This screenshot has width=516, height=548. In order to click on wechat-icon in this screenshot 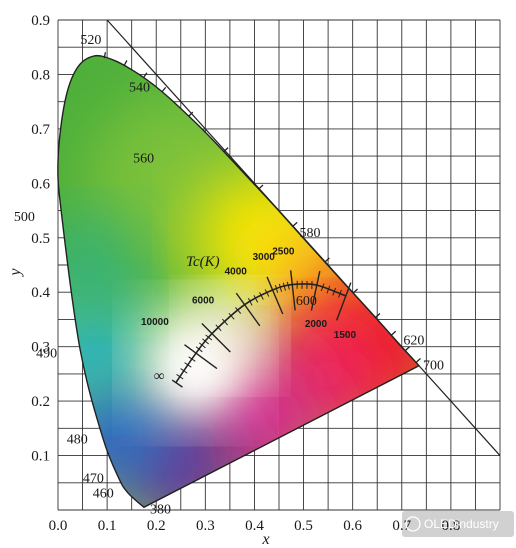, I will do `click(413, 524)`.